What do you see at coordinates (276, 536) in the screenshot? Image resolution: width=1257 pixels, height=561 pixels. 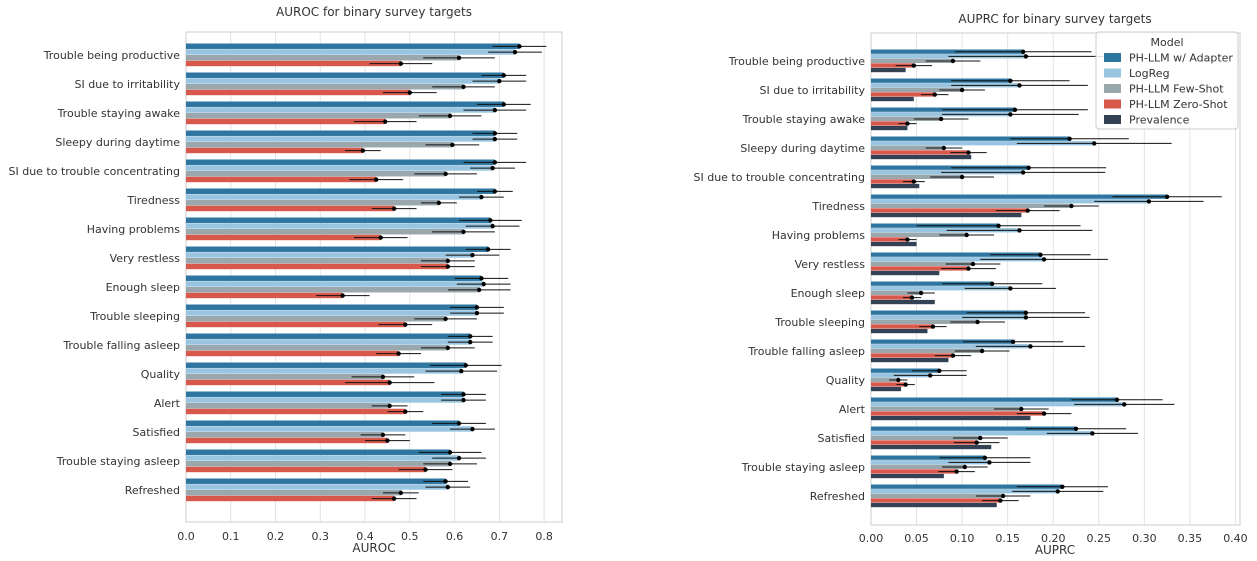 I see `auroc-x-tick-label: 0.2` at bounding box center [276, 536].